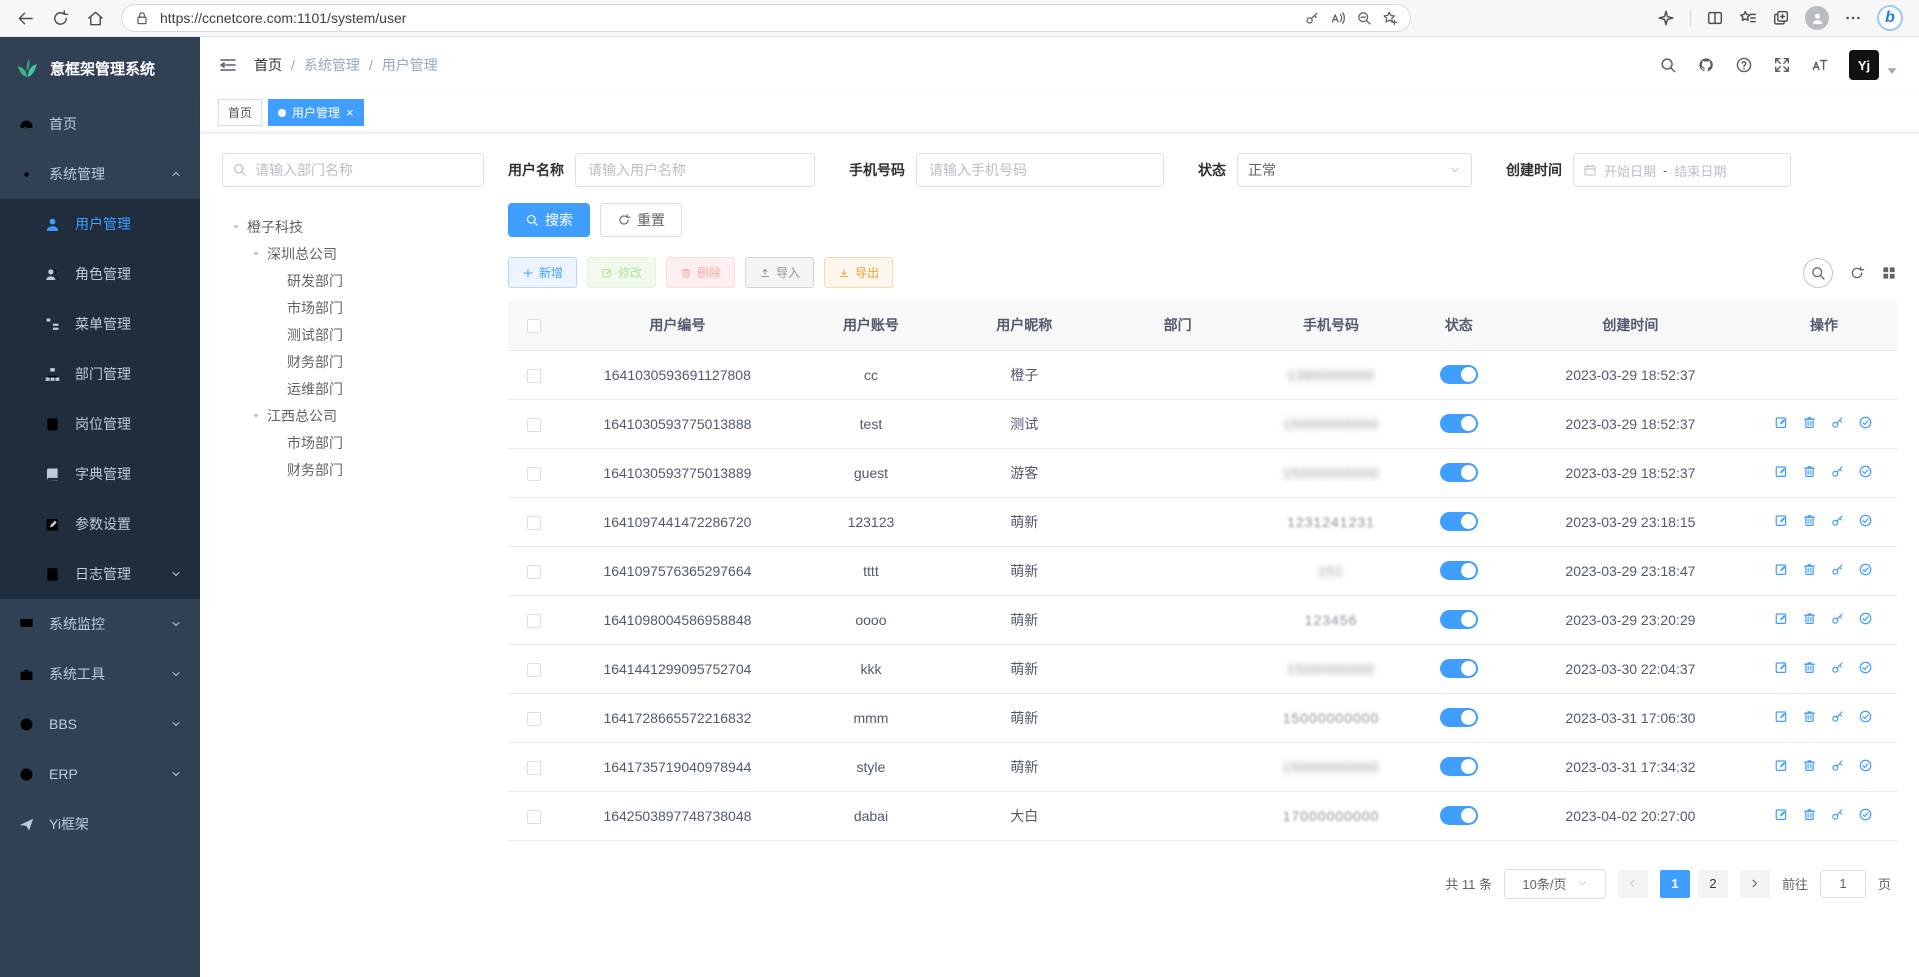 This screenshot has height=977, width=1919. Describe the element at coordinates (1853, 18) in the screenshot. I see `more-menu-icon` at that location.